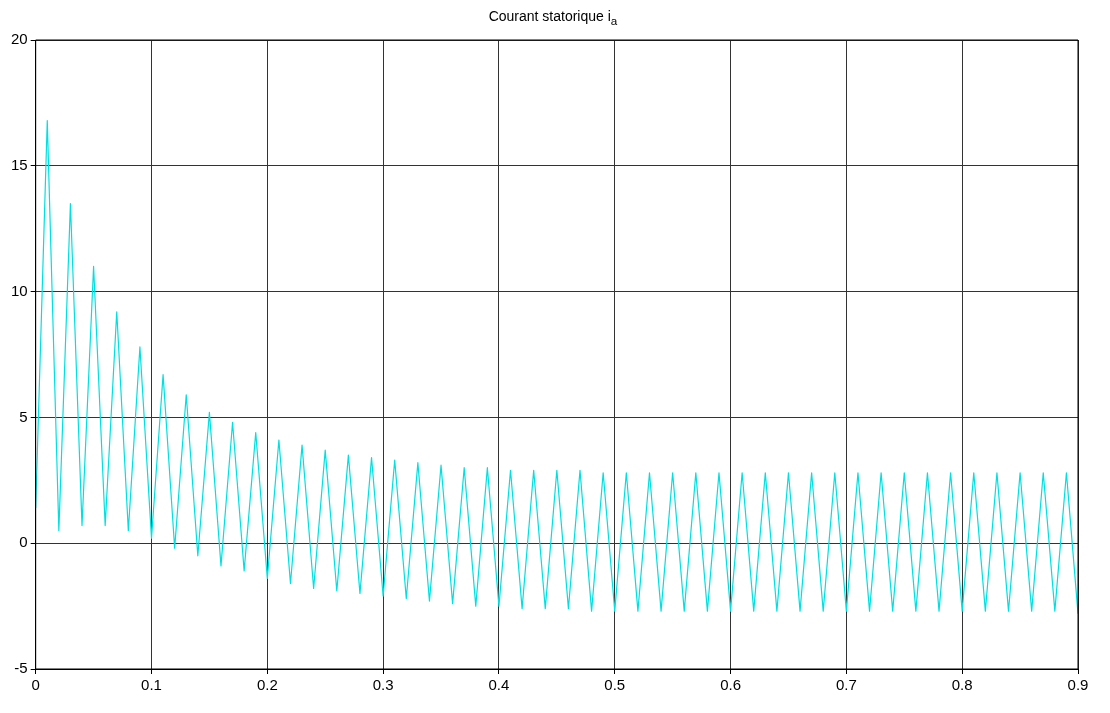 Image resolution: width=1110 pixels, height=713 pixels. Describe the element at coordinates (19, 164) in the screenshot. I see `y-tick-label: 15` at that location.